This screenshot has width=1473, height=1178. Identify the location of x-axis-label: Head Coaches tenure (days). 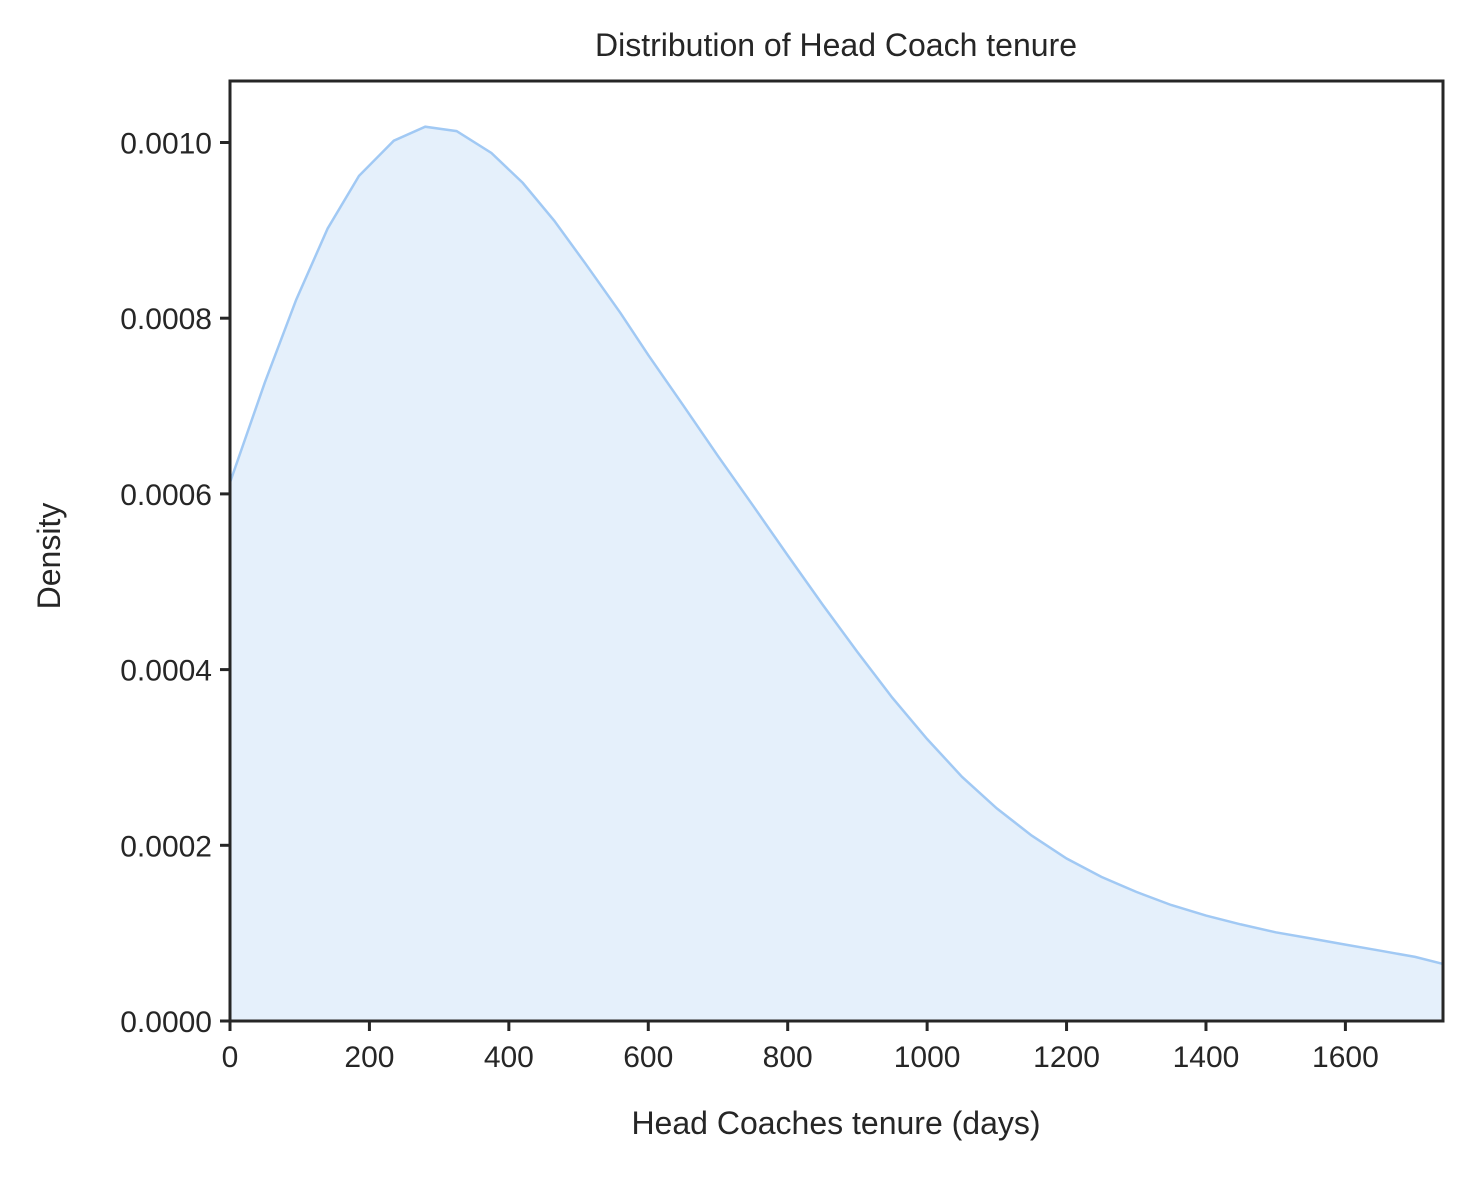
(835, 1123).